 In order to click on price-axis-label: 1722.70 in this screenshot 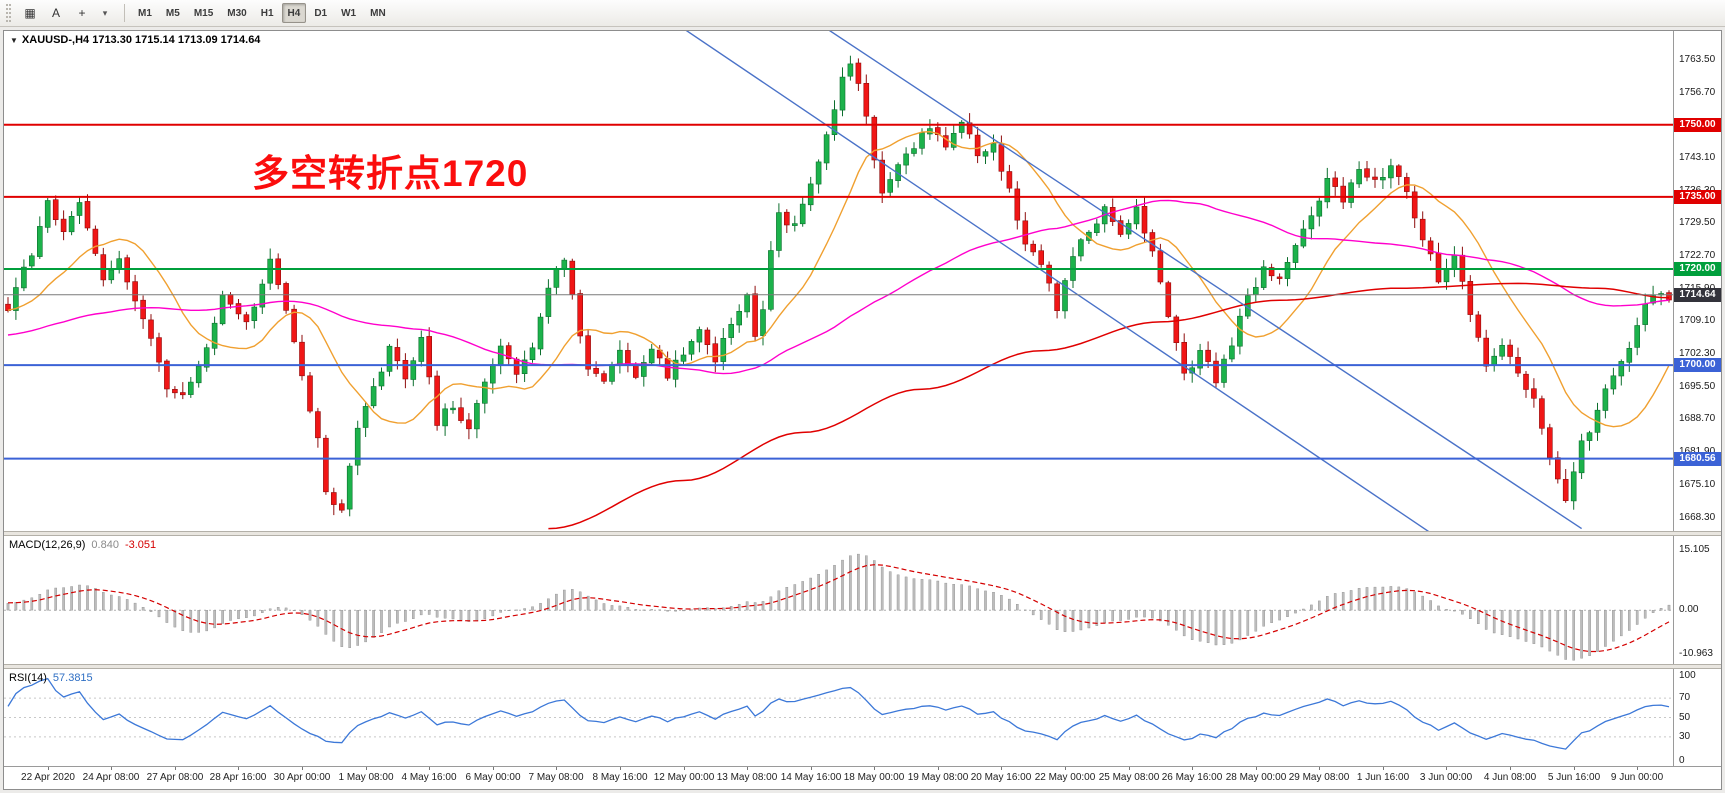, I will do `click(1697, 255)`.